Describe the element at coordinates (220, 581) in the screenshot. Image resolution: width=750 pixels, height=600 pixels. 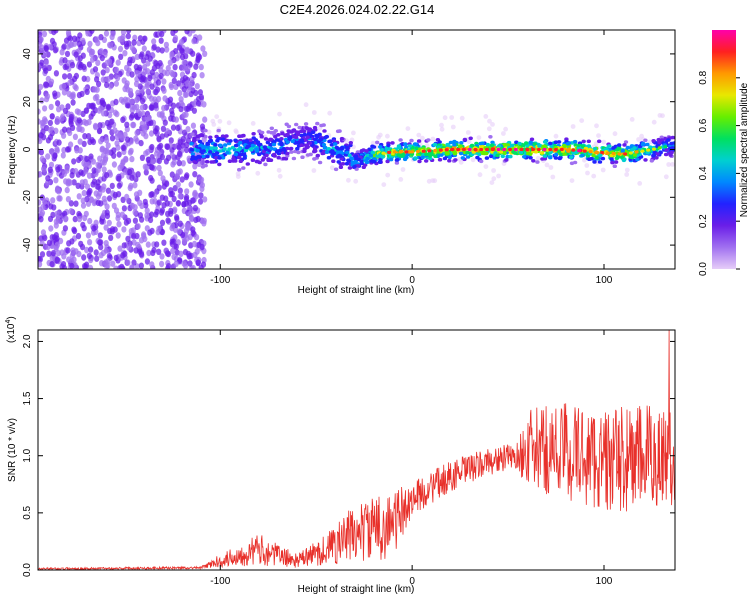
I see `snr-x-tick-label: -100` at that location.